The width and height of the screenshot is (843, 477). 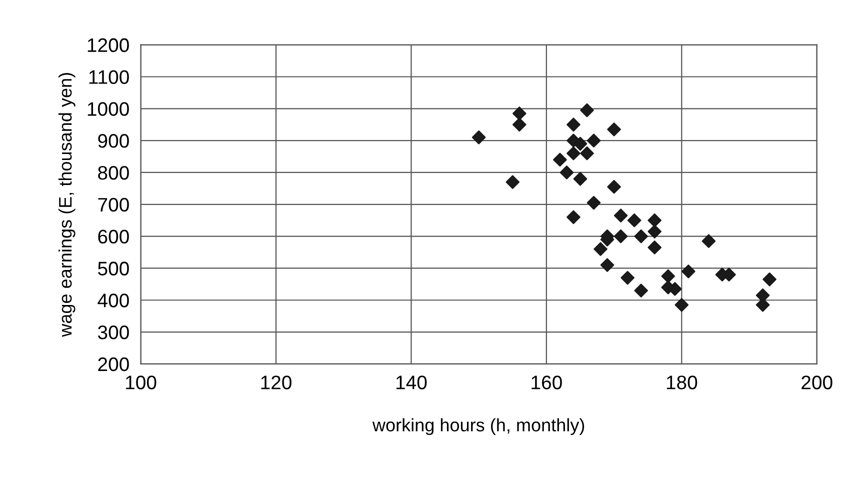 I want to click on x-axis-title: working hours (h, monthly), so click(x=478, y=427).